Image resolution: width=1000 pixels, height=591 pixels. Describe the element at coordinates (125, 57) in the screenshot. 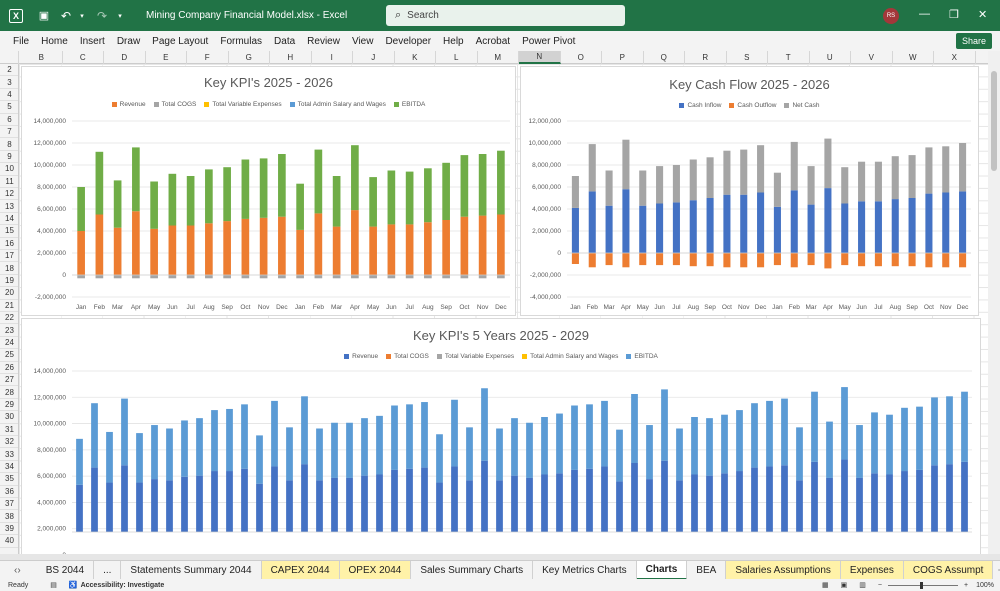

I see `column-header: D` at that location.